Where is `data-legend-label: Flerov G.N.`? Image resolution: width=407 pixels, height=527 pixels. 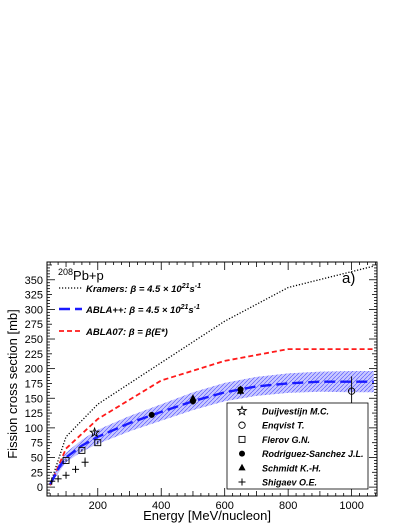
data-legend-label: Flerov G.N. is located at coordinates (286, 440).